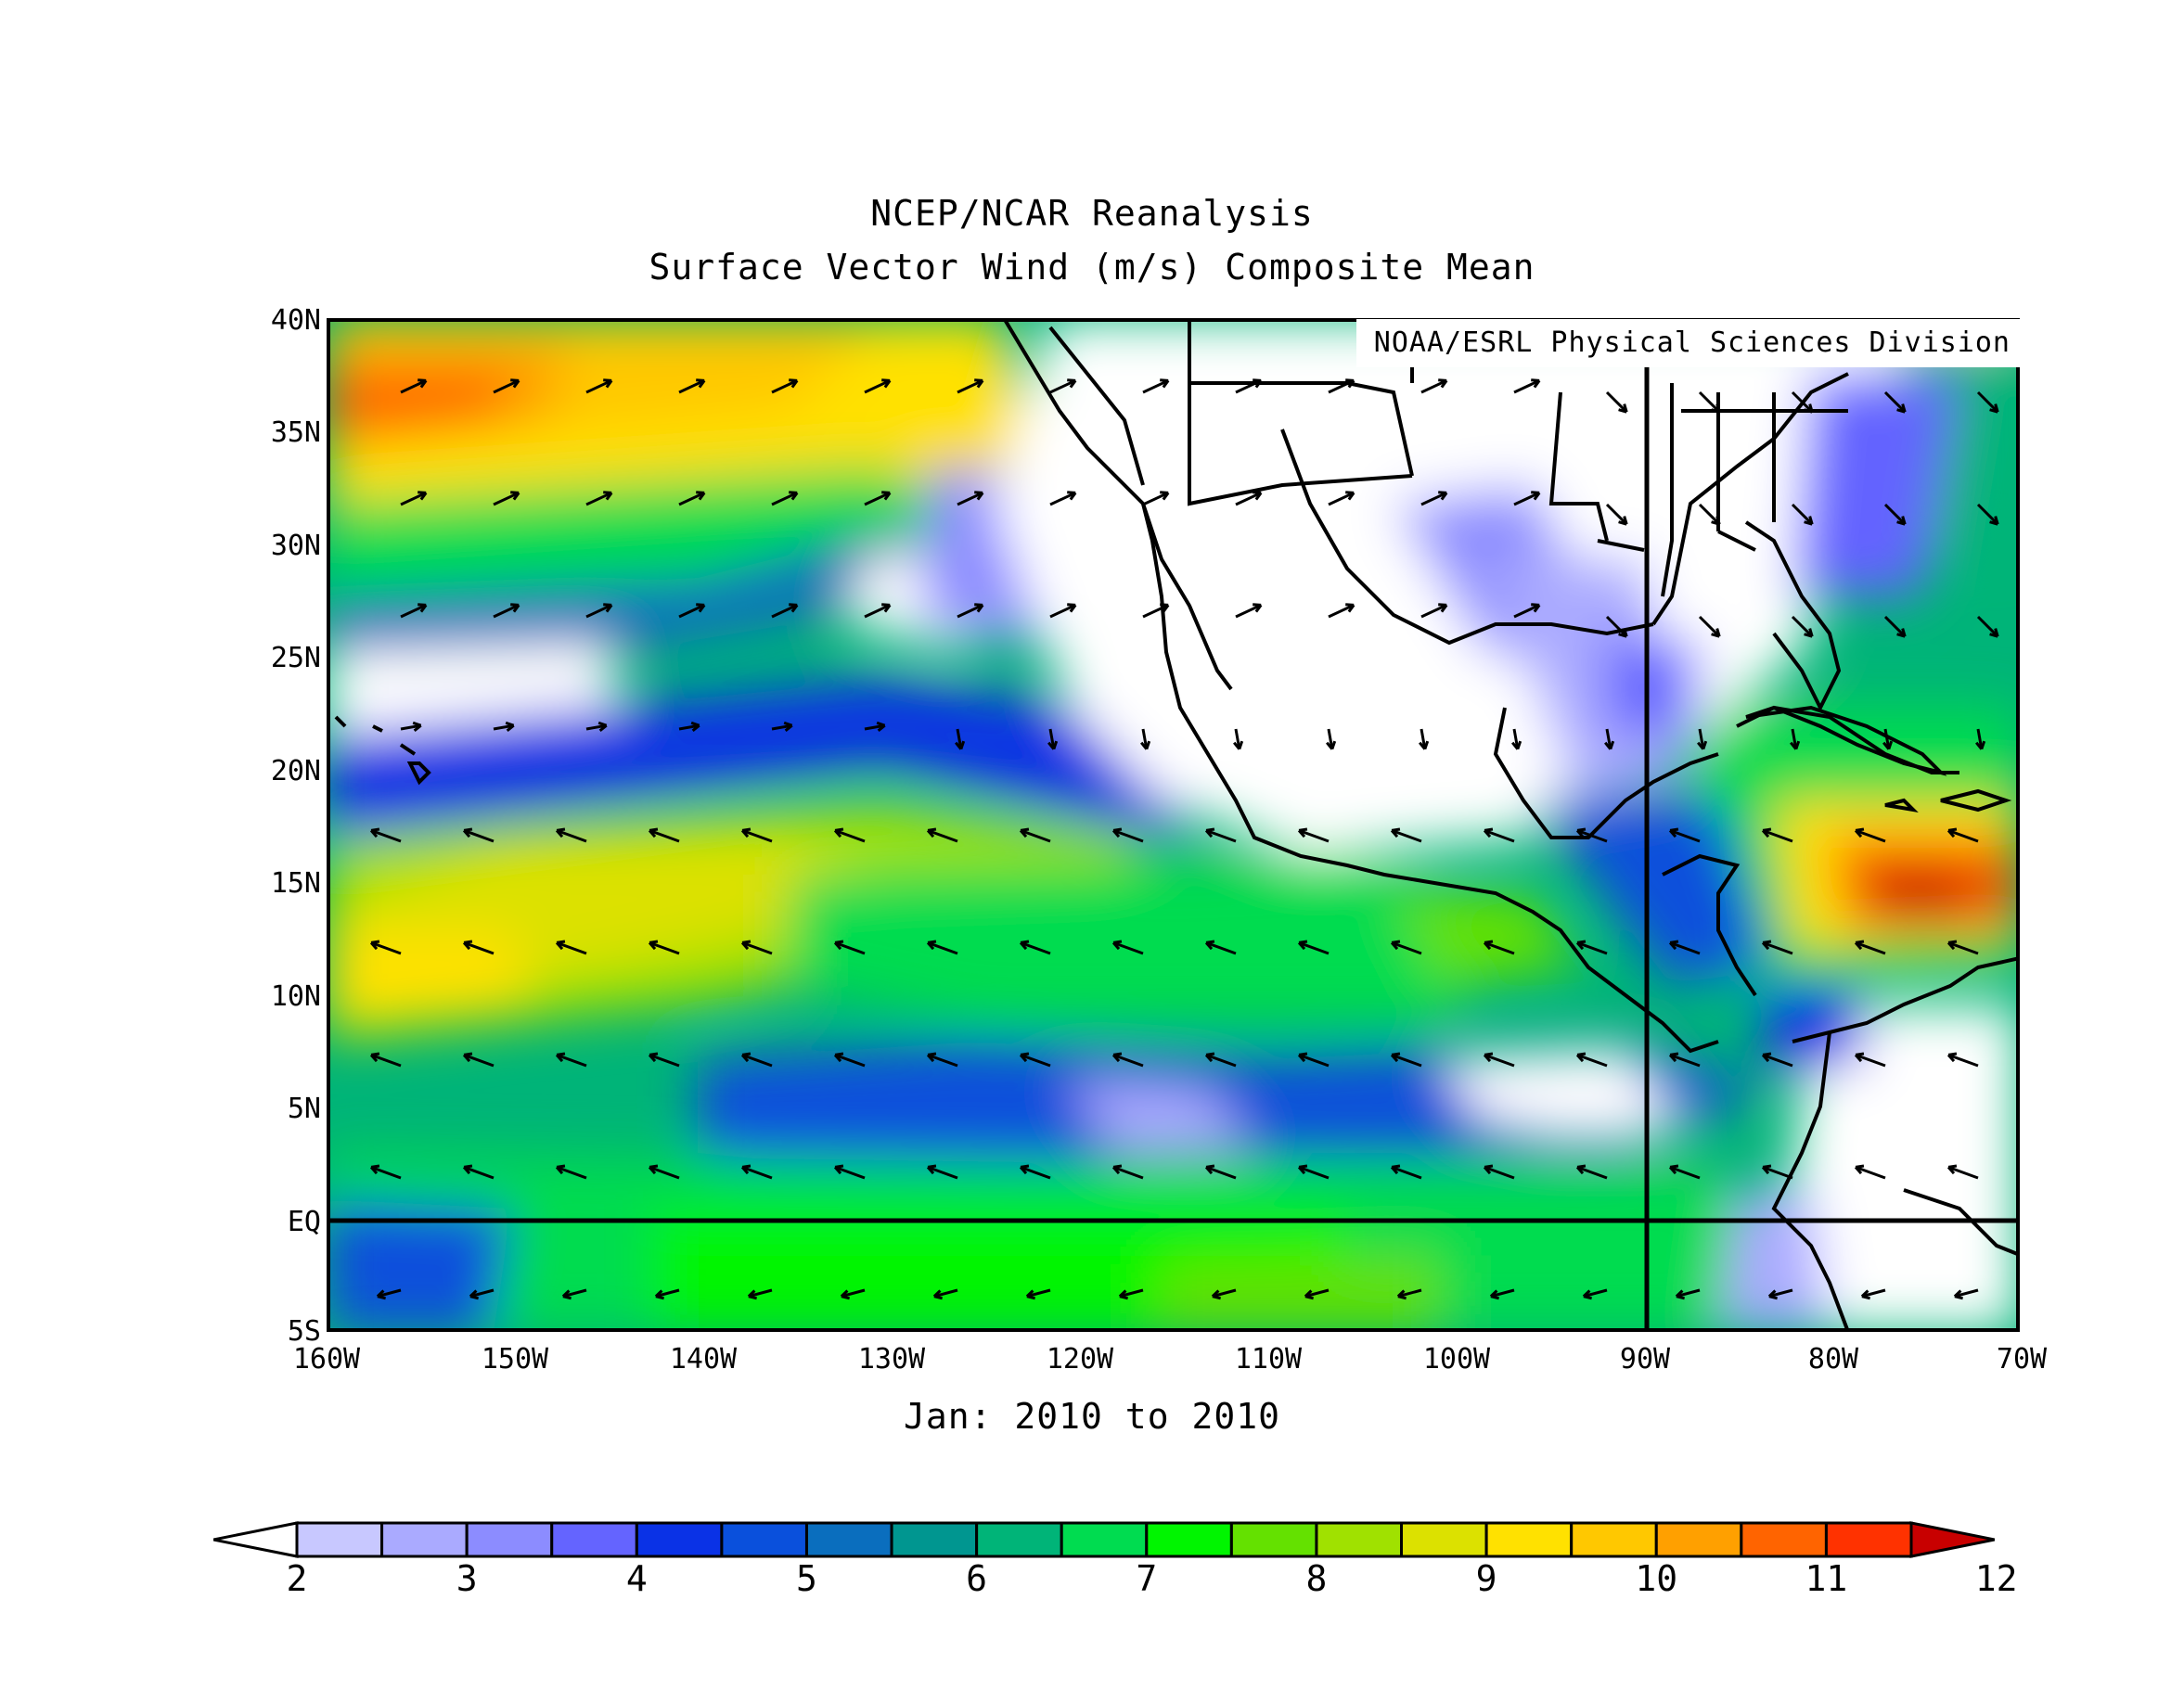 The image size is (2184, 1689). What do you see at coordinates (977, 1578) in the screenshot?
I see `colorbar-label: 6` at bounding box center [977, 1578].